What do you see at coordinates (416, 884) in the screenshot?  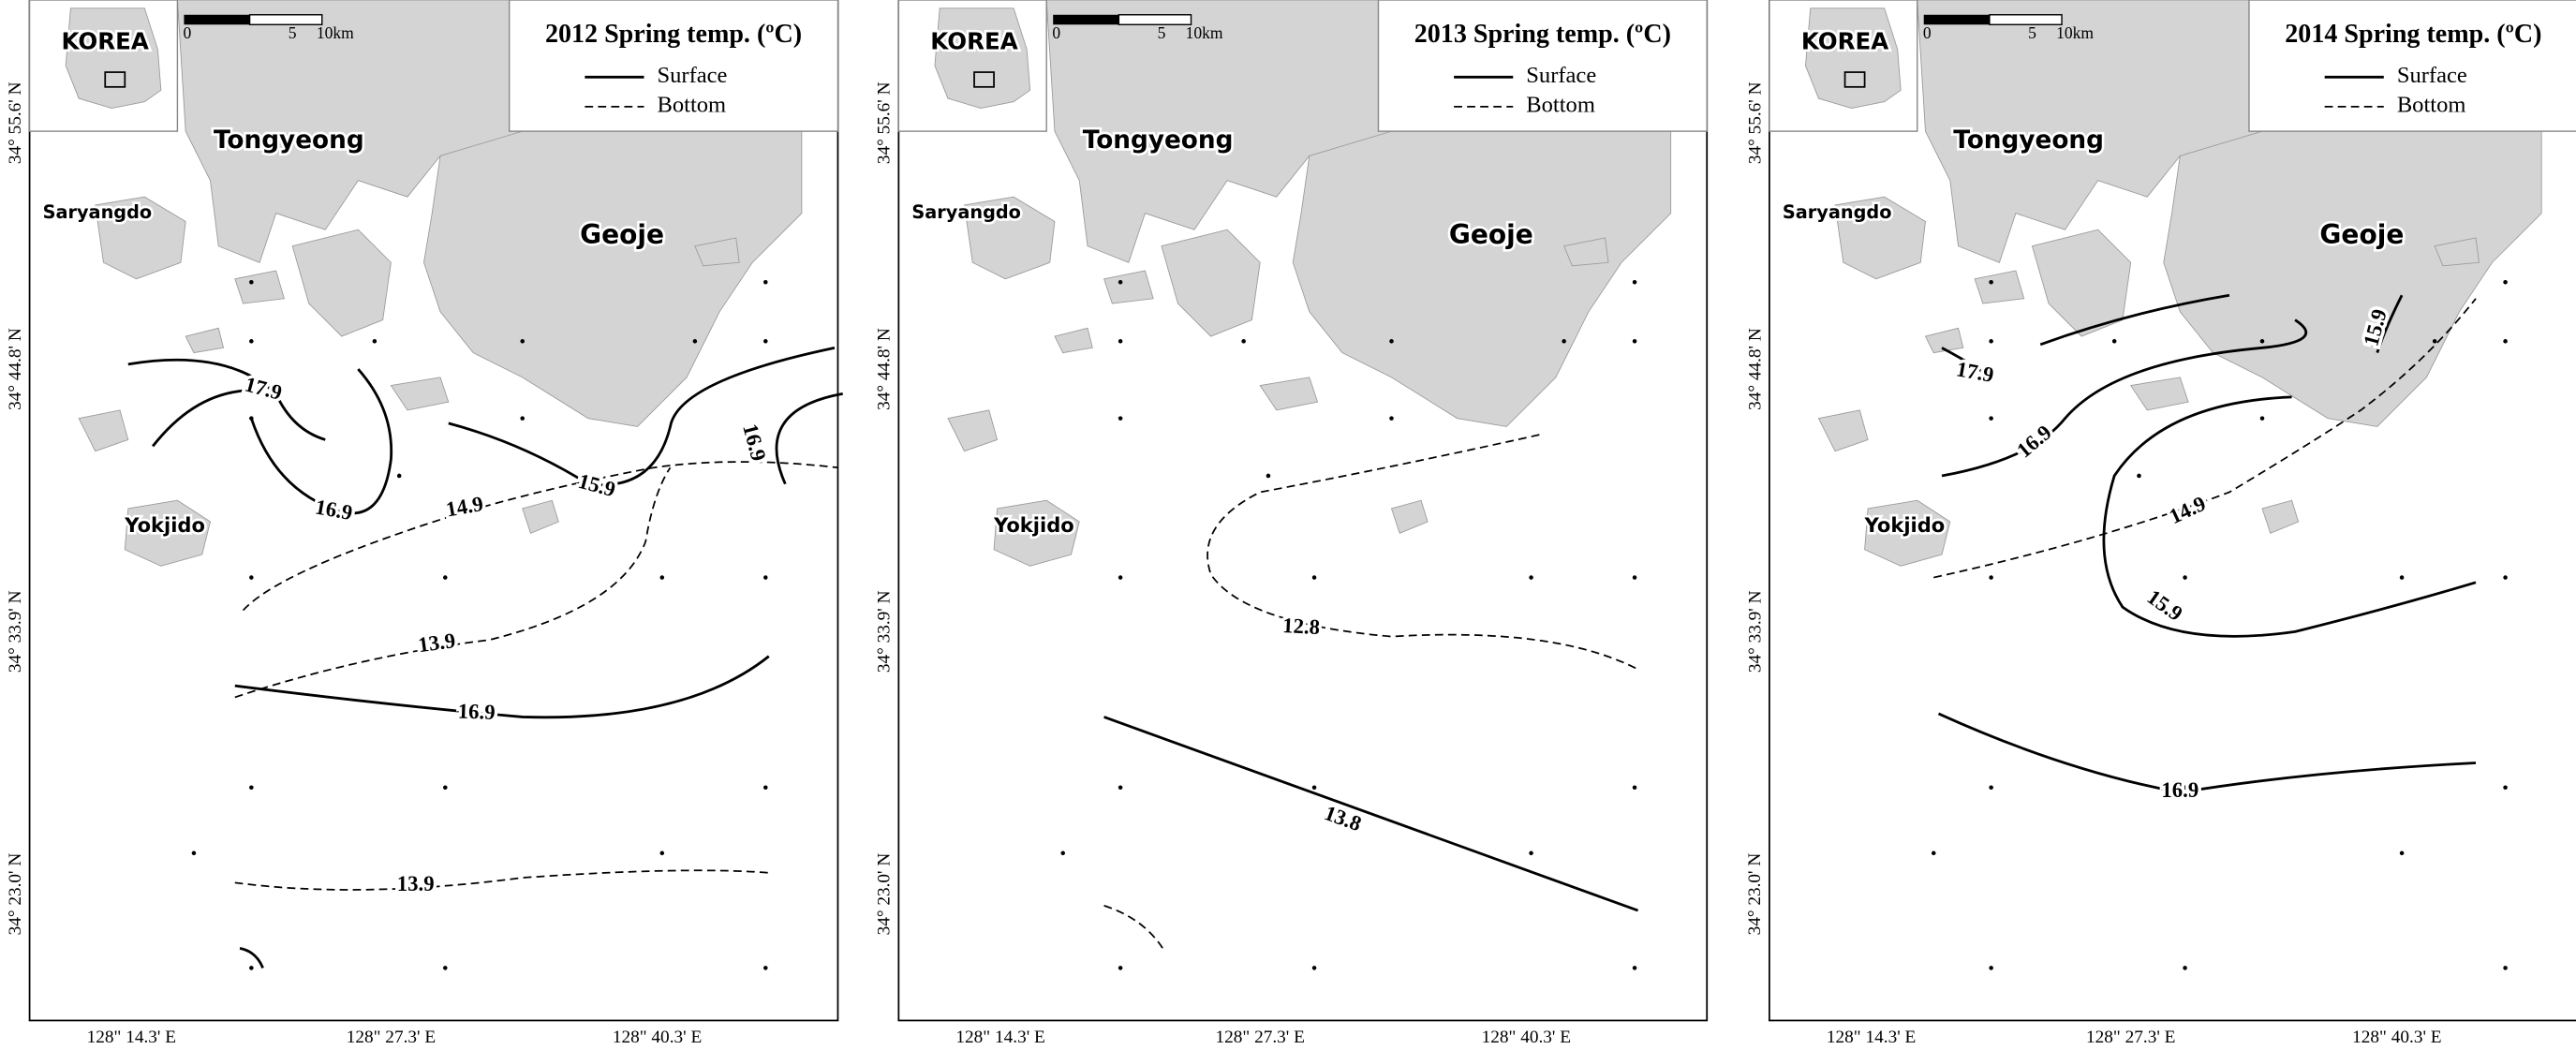 I see `isotherm-label: 13.9` at bounding box center [416, 884].